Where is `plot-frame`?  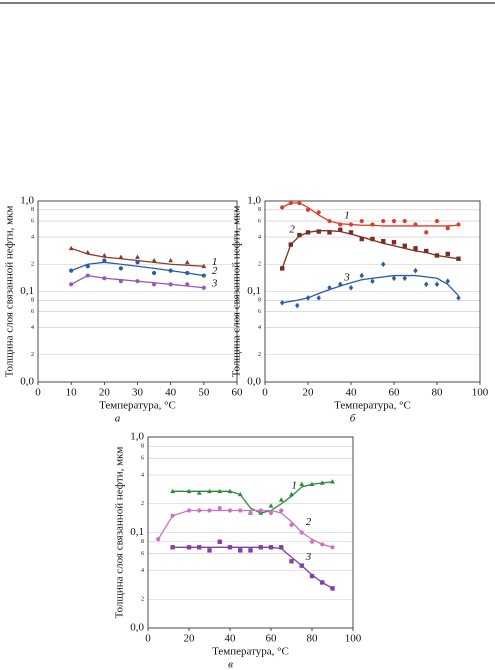 plot-frame is located at coordinates (372, 291).